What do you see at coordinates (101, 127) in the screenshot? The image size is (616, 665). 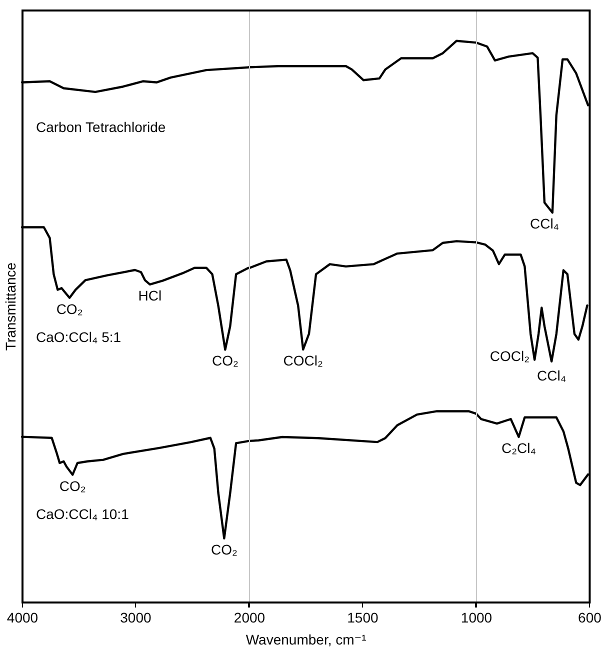 I see `text: Carbon Tetrachloride` at bounding box center [101, 127].